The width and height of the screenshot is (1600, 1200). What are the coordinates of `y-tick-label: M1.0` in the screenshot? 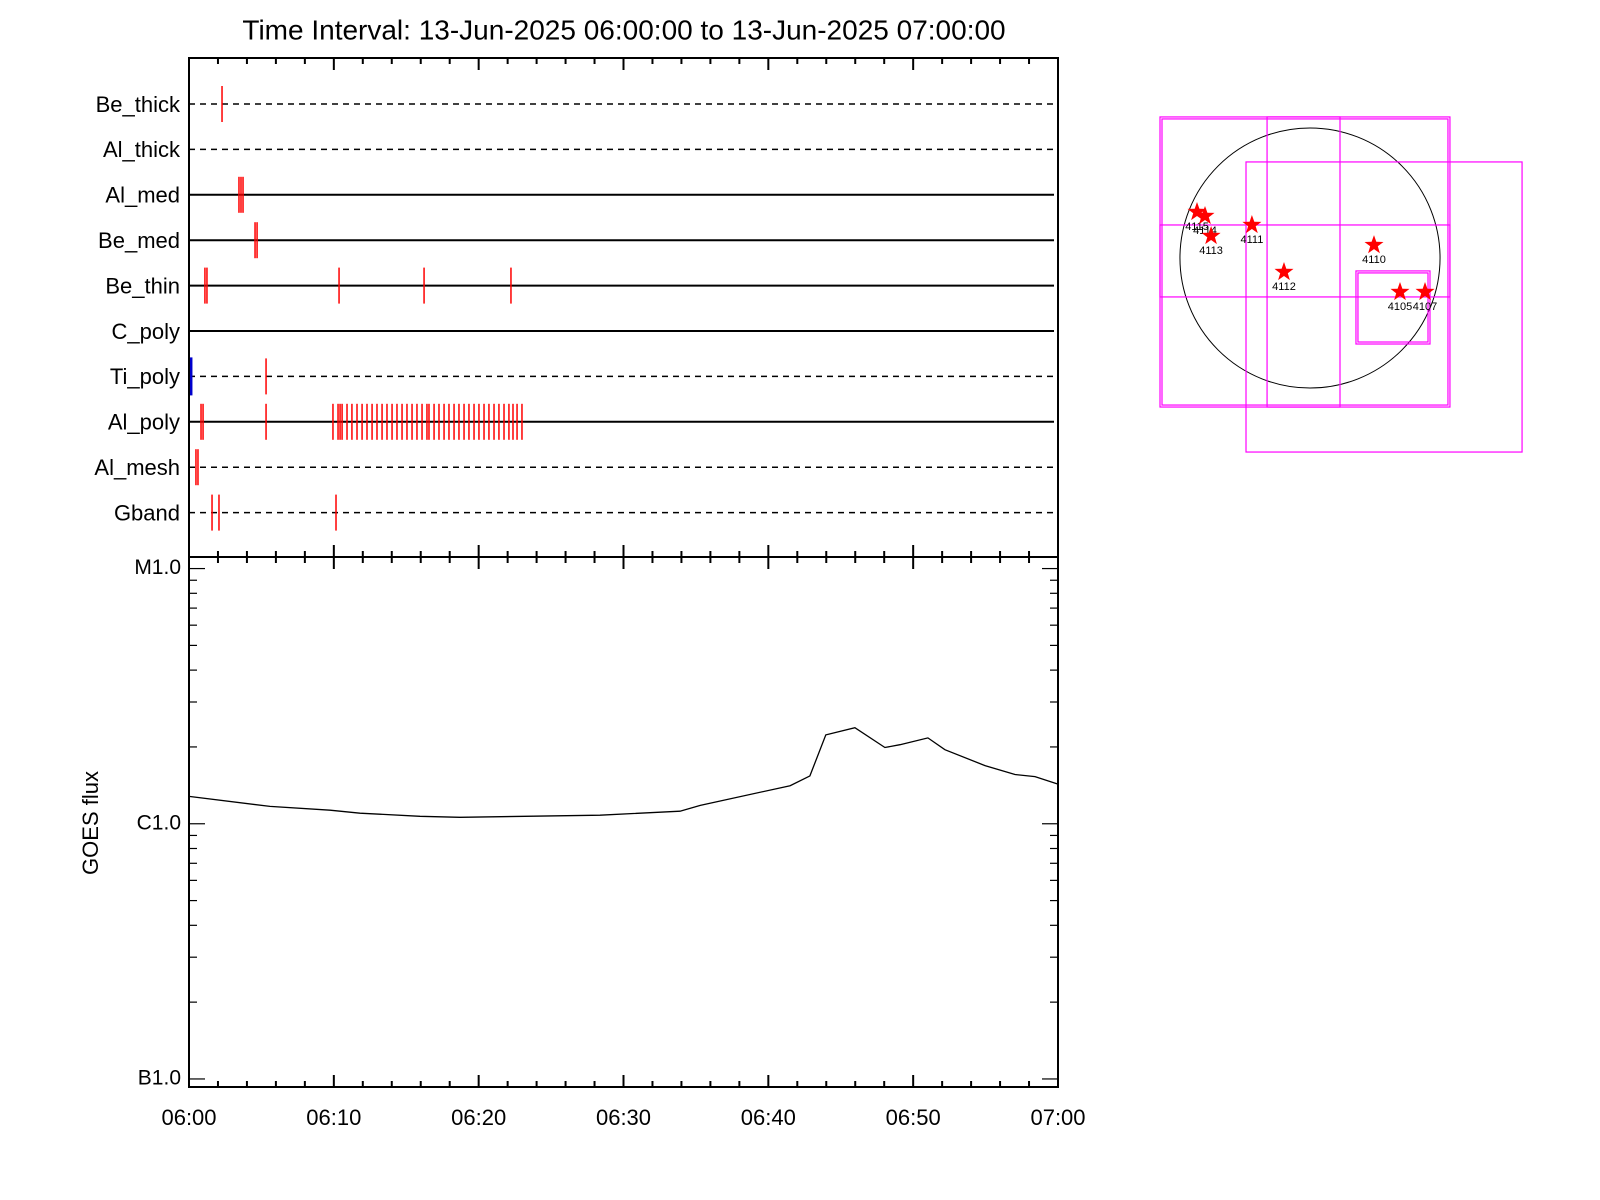 It's located at (157, 567).